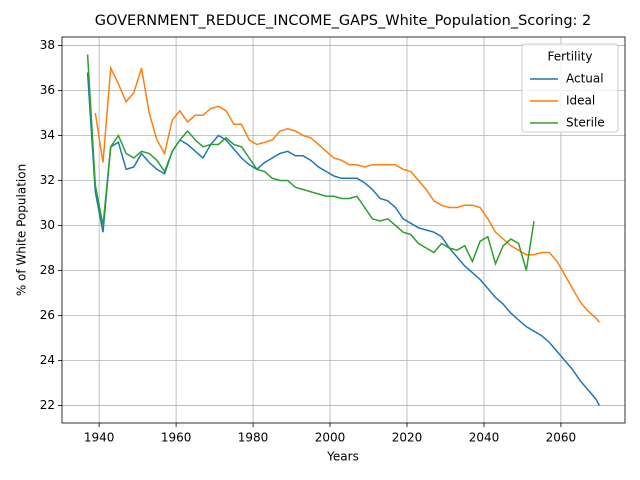 Image resolution: width=640 pixels, height=480 pixels. What do you see at coordinates (99, 438) in the screenshot?
I see `x-tick-label: 1940` at bounding box center [99, 438].